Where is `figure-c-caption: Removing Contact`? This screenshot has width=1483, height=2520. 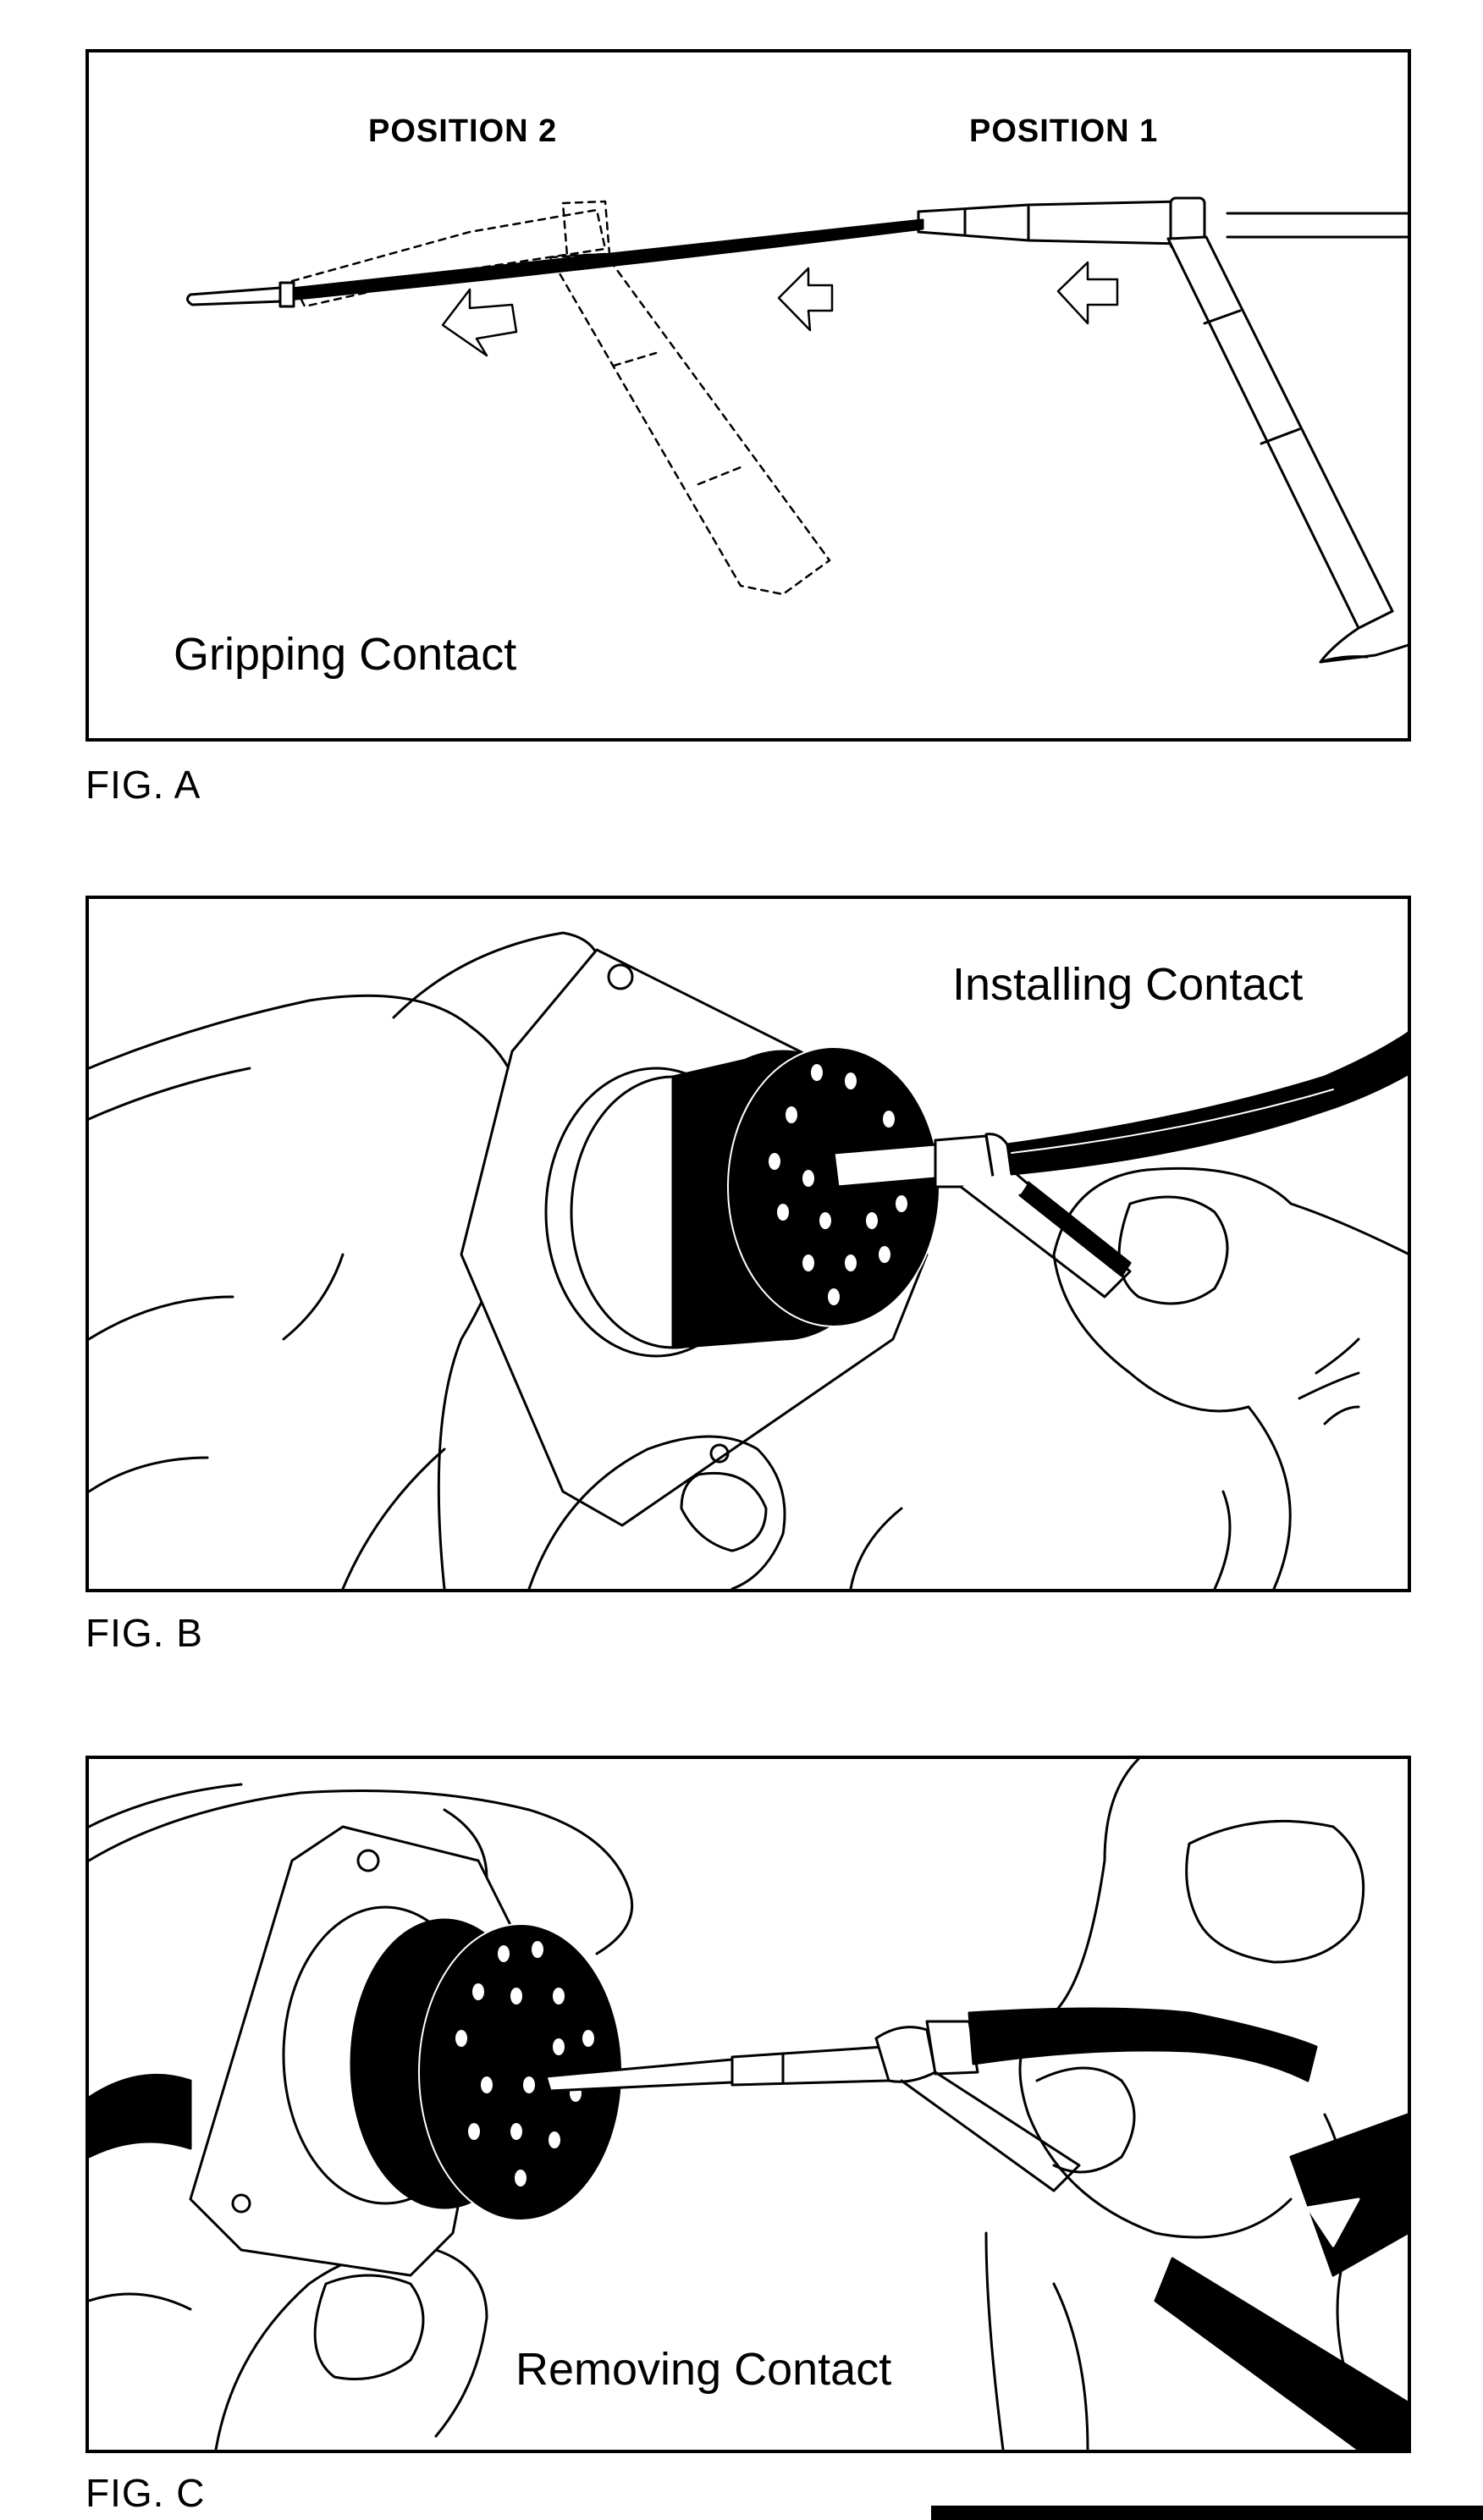
figure-c-caption: Removing Contact is located at coordinates (704, 2369).